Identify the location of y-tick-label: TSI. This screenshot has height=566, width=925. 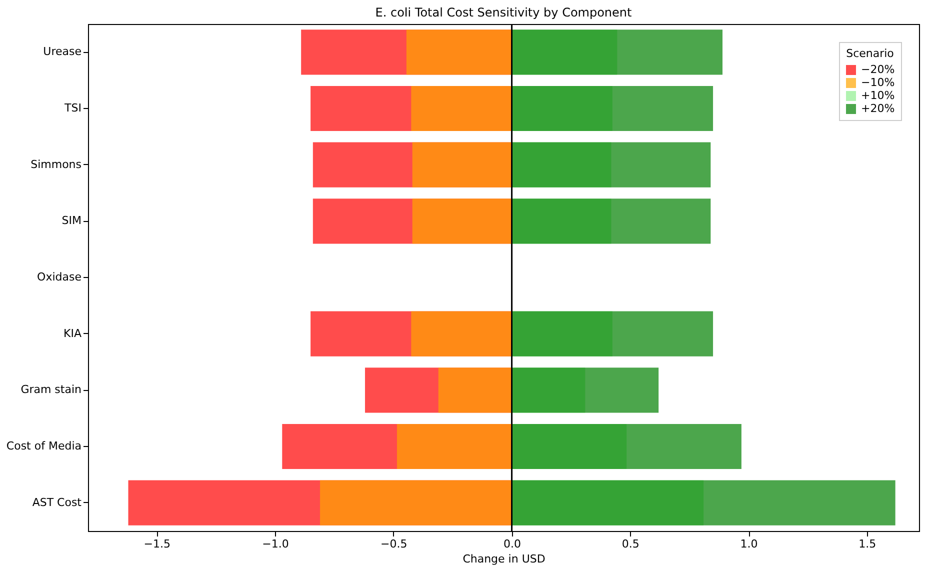
(73, 108).